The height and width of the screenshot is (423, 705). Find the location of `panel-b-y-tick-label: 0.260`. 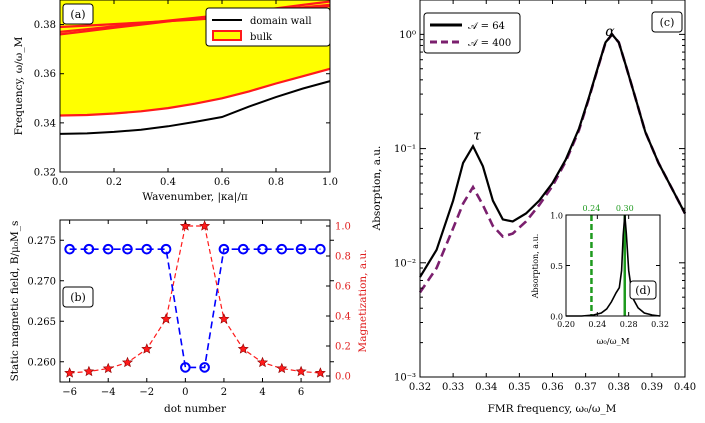

panel-b-y-tick-label: 0.260 is located at coordinates (41, 362).